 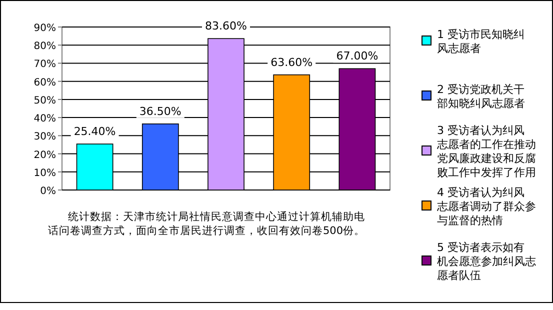 What do you see at coordinates (45, 82) in the screenshot?
I see `y-tick-label: 60%` at bounding box center [45, 82].